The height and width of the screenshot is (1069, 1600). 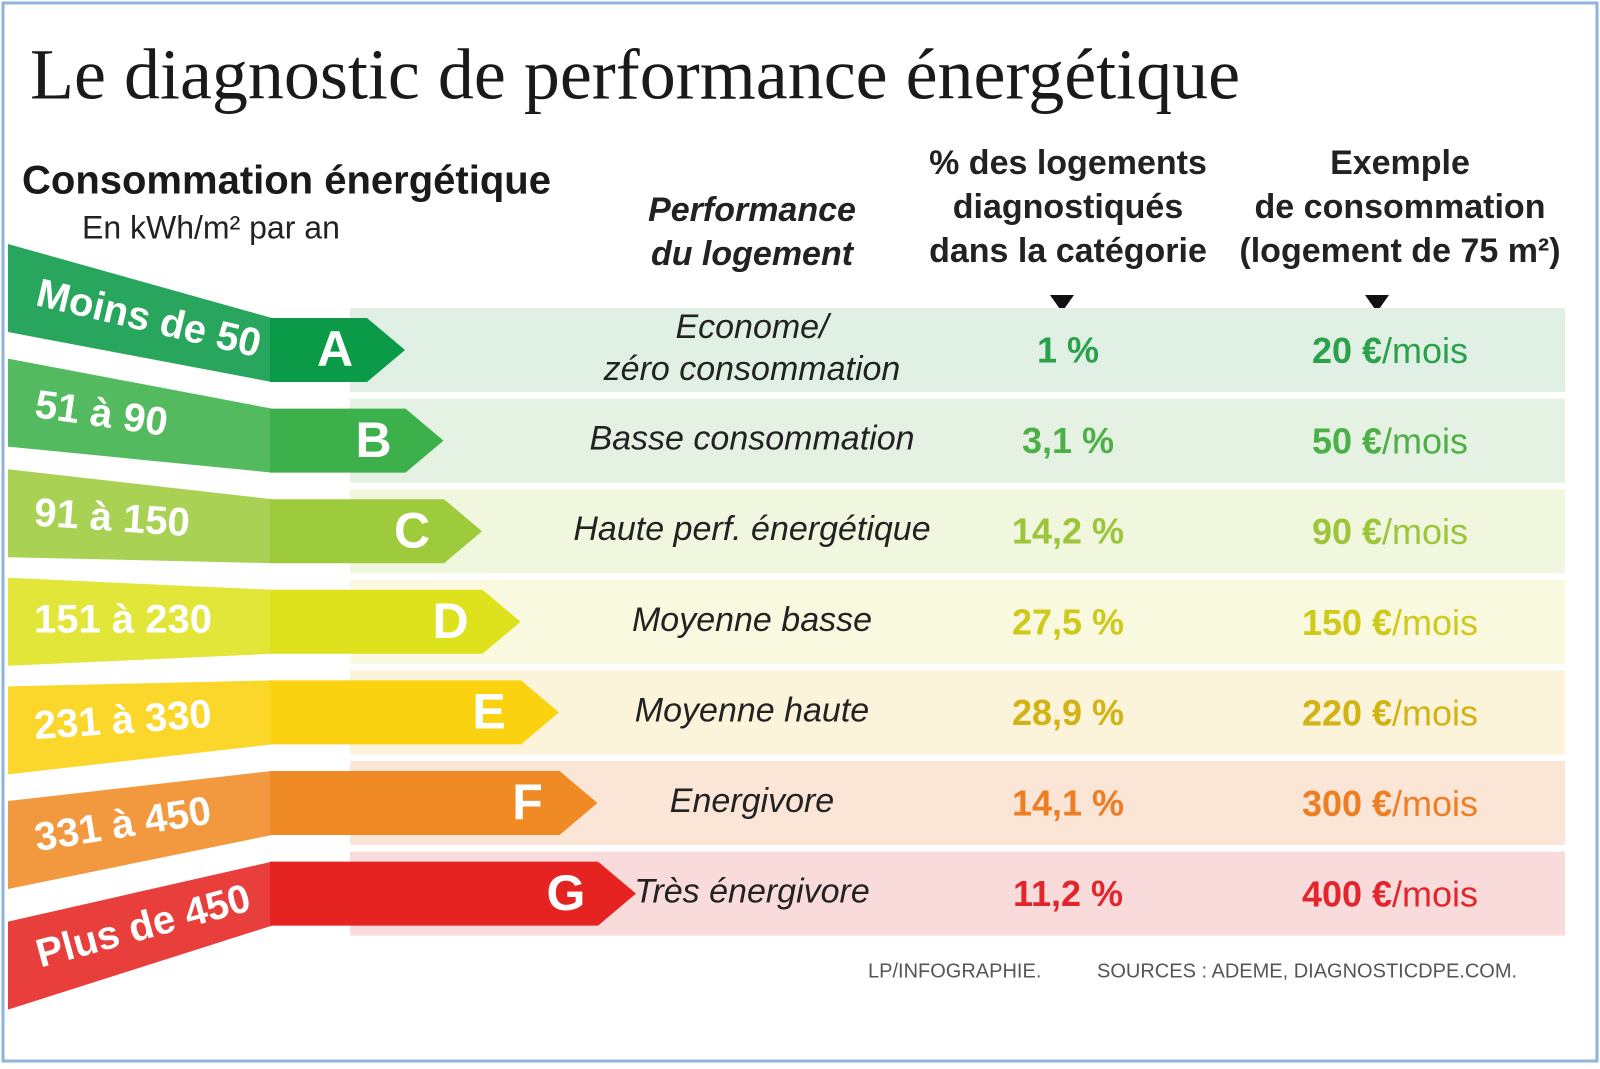 I want to click on share: 1 %, so click(x=1068, y=350).